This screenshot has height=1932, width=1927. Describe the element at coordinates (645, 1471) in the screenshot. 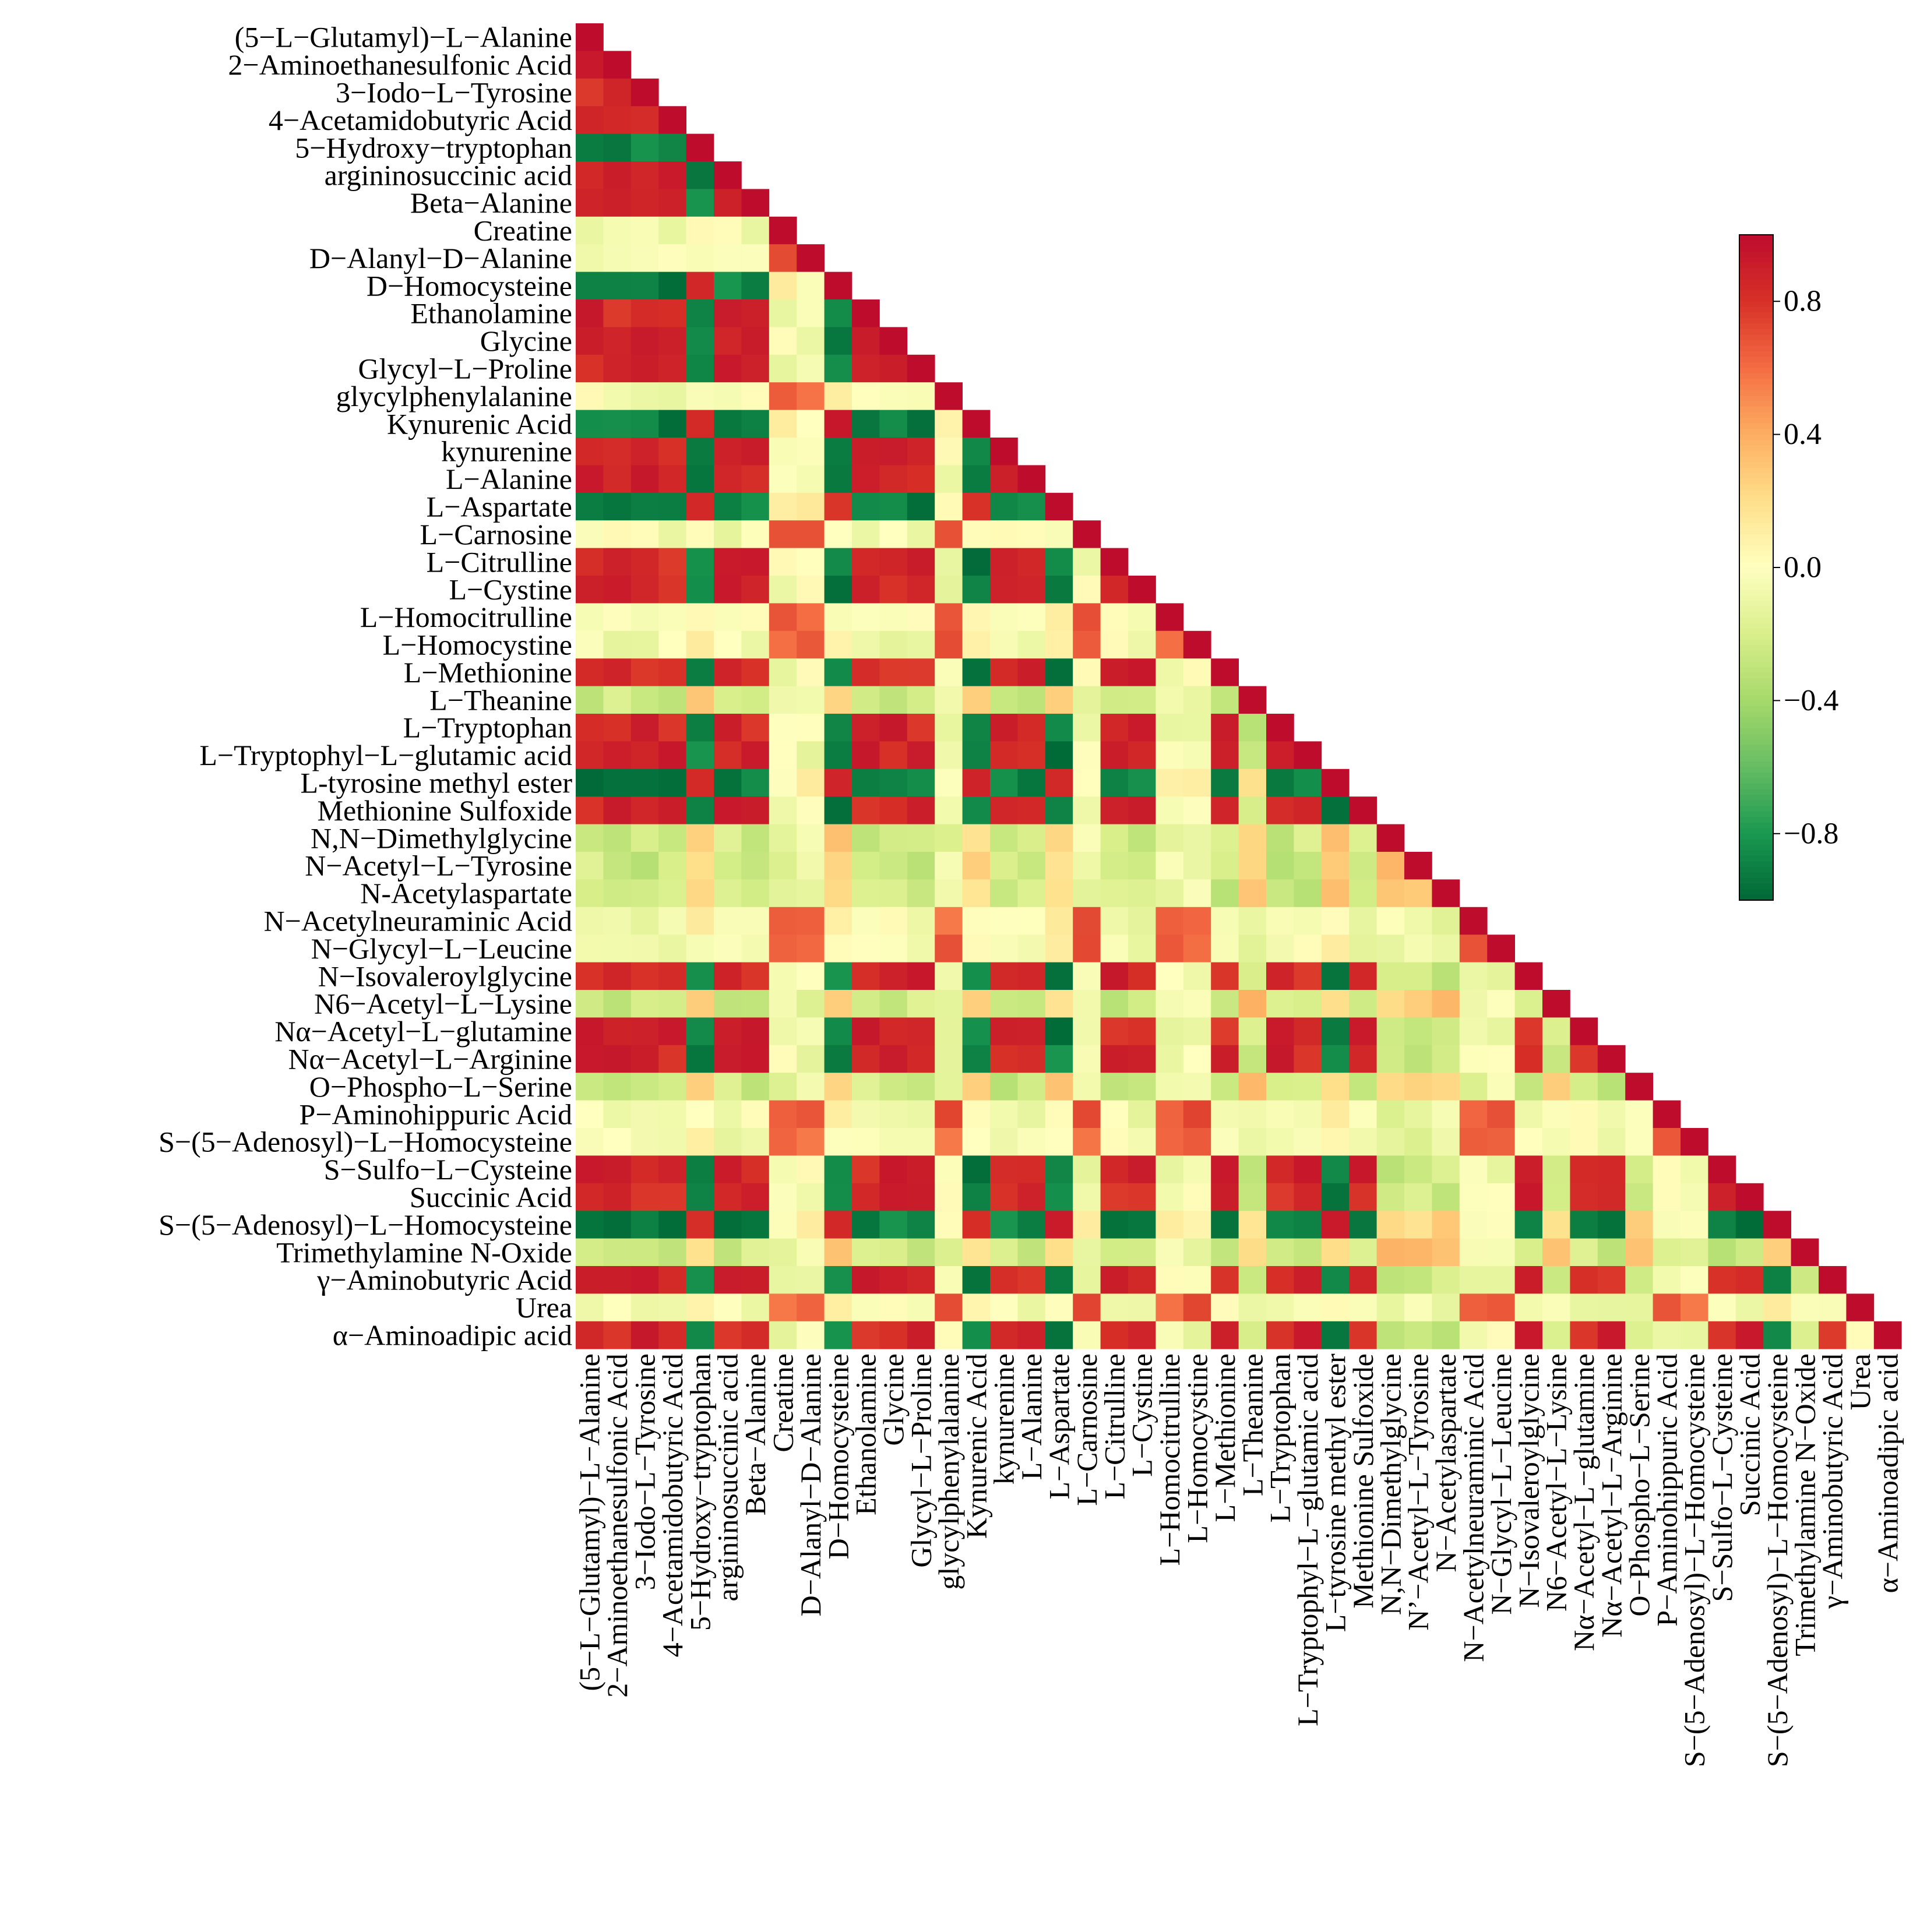

I see `column-label: 3−Iodo−L−Tyrosine` at that location.